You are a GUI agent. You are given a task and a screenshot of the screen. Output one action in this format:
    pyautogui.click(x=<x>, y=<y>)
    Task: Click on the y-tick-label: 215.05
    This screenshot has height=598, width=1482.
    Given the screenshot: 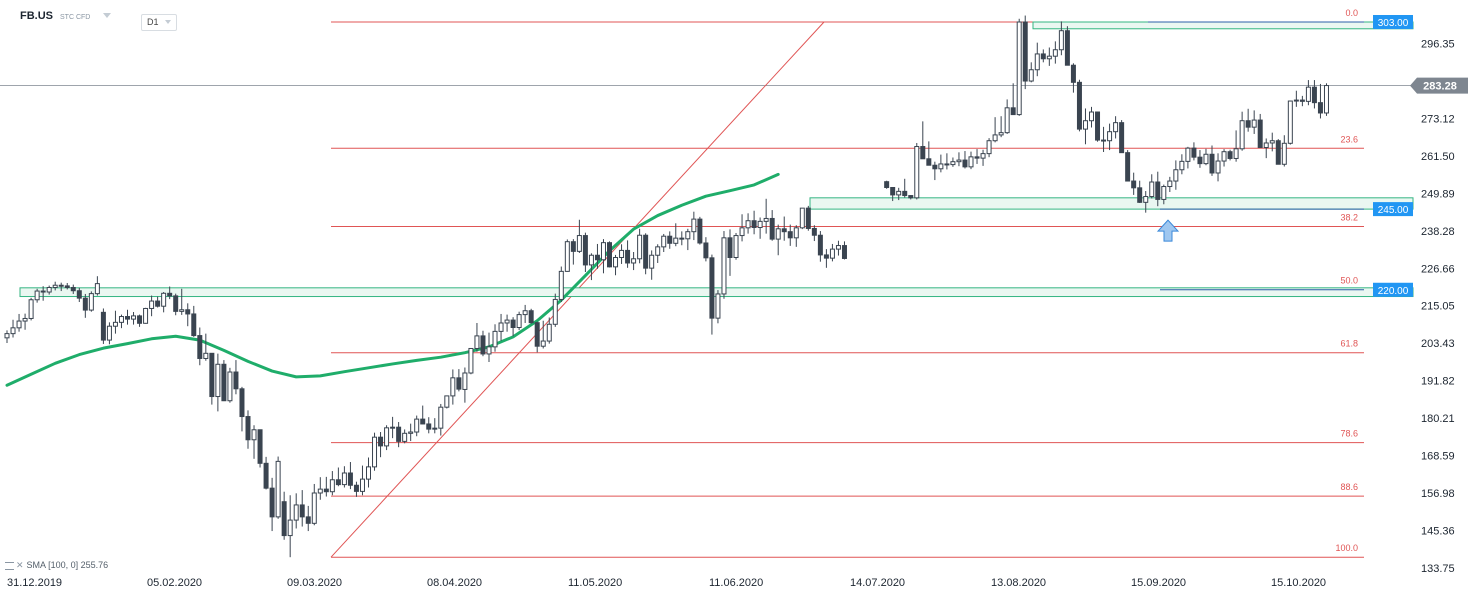 What is the action you would take?
    pyautogui.click(x=1438, y=307)
    